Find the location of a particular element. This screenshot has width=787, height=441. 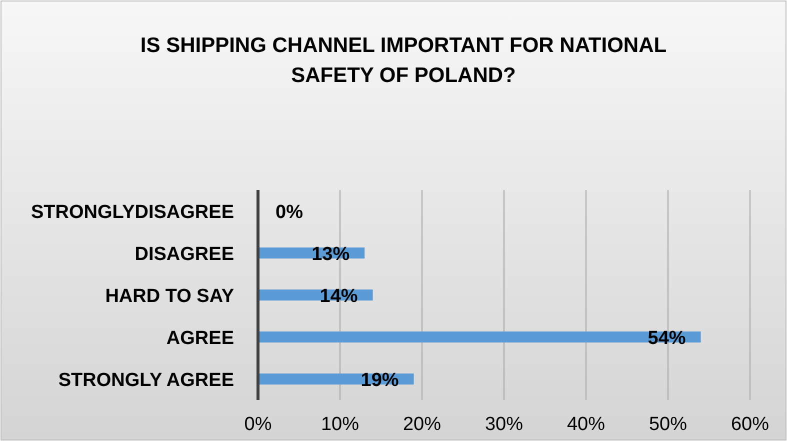

y-tick-label: STRONGLYDISAGREE is located at coordinates (132, 212).